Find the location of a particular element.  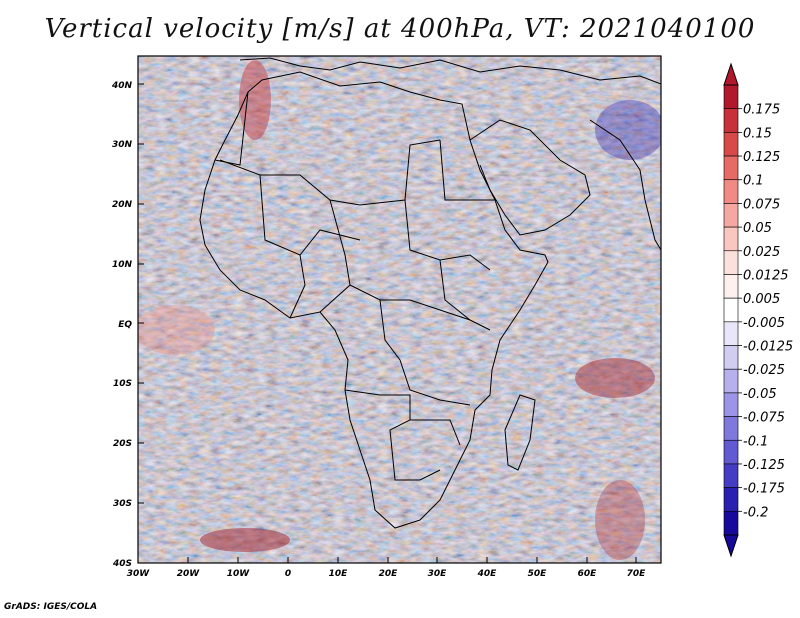

lon-label: 70E is located at coordinates (637, 574).